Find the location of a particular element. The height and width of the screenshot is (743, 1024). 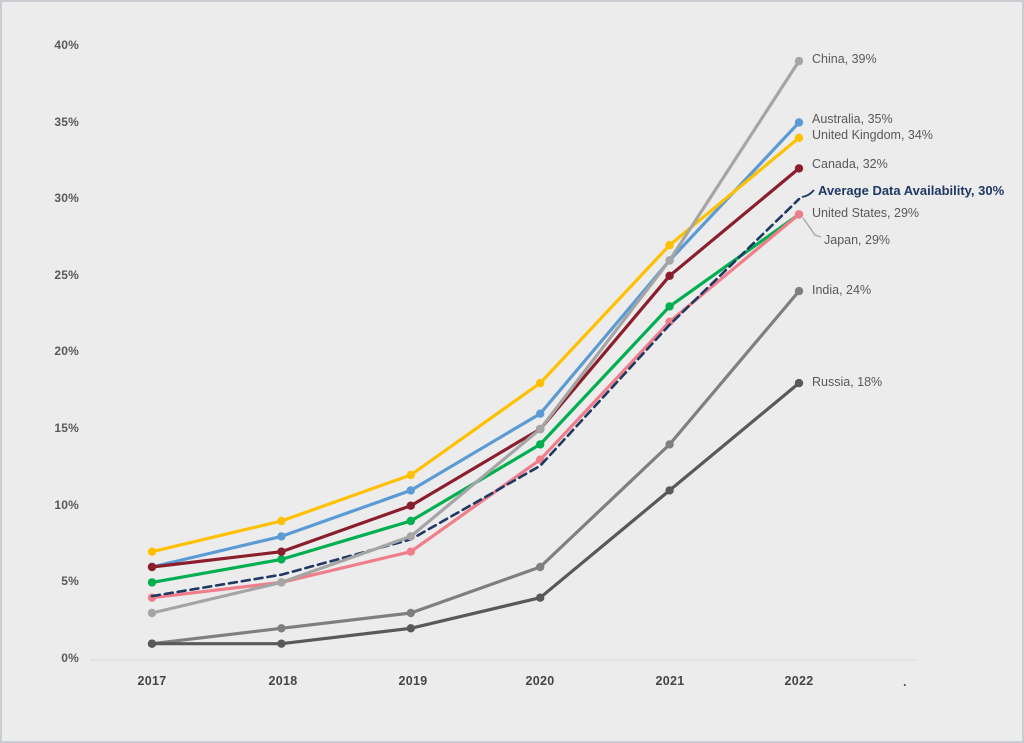

japan-leader-line is located at coordinates (812, 227).